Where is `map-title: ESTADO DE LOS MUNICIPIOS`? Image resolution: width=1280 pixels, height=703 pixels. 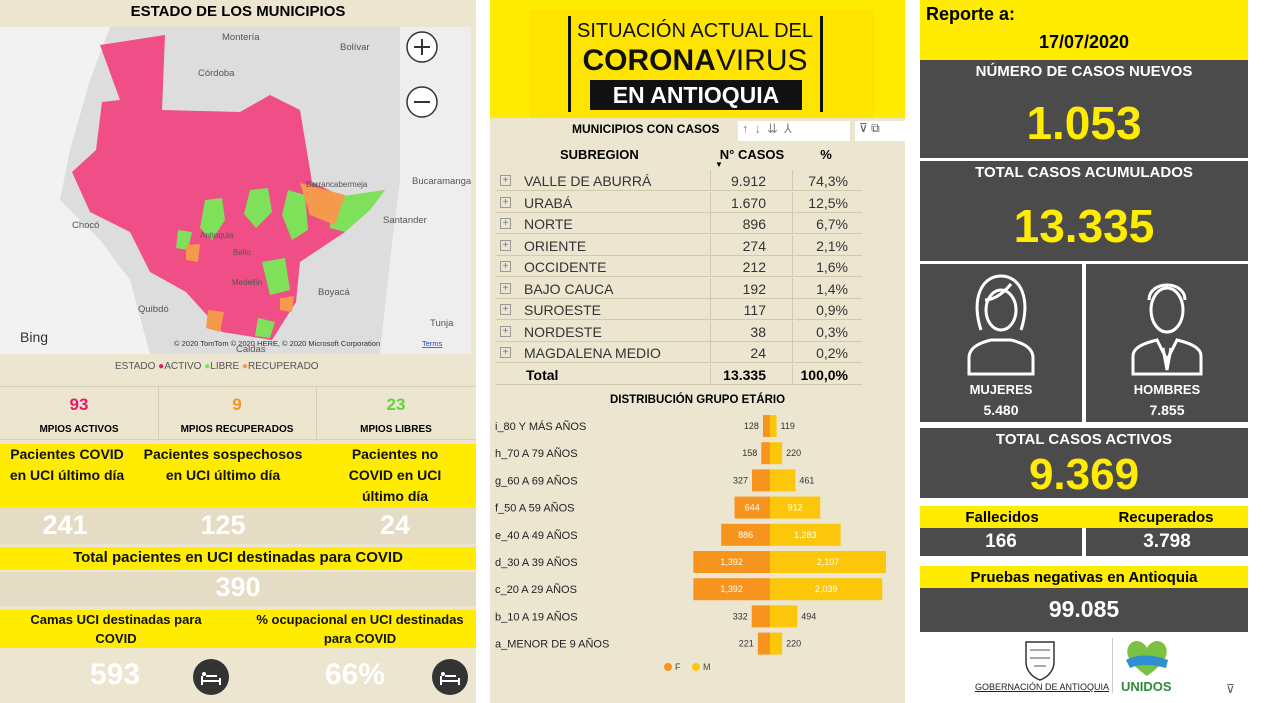
map-title: ESTADO DE LOS MUNICIPIOS is located at coordinates (238, 11).